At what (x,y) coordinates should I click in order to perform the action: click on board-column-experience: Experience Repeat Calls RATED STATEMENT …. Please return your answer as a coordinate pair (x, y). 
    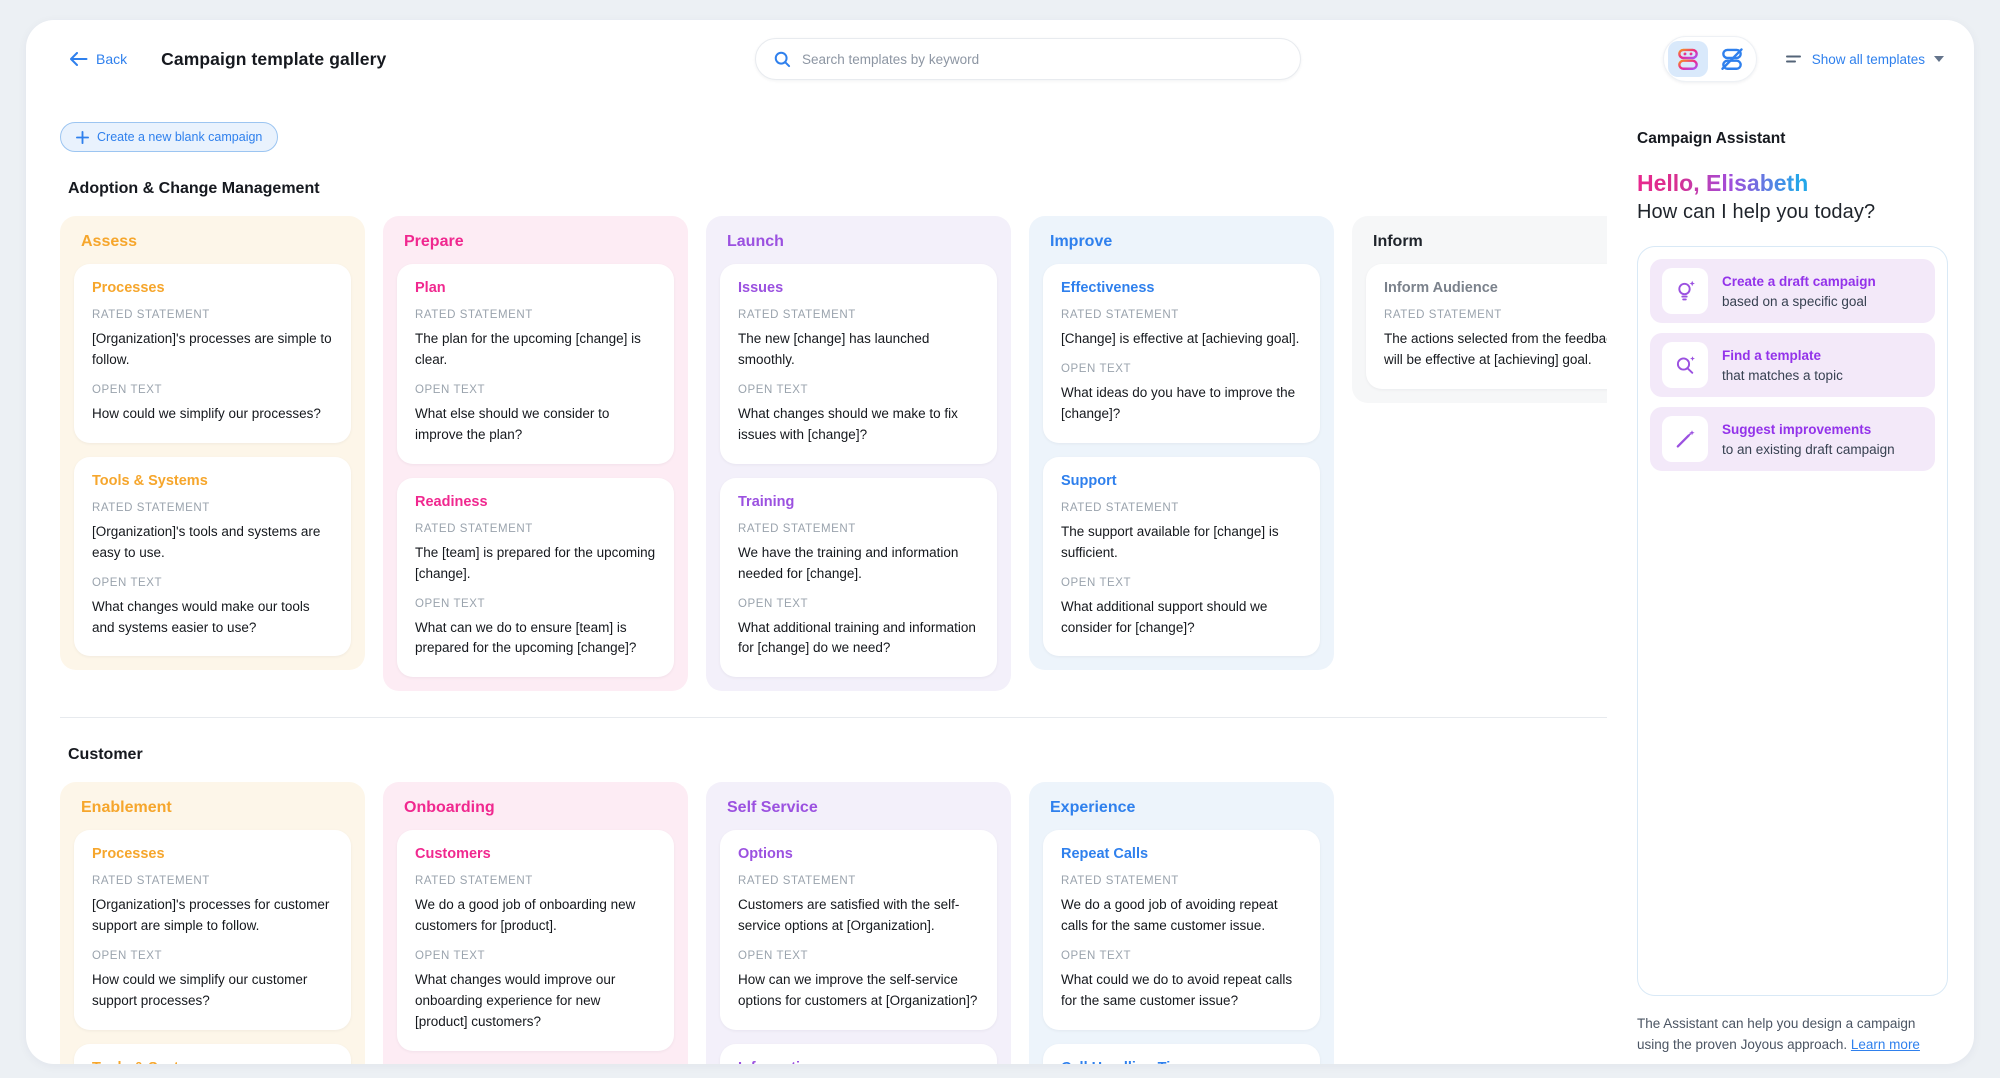
    Looking at the image, I should click on (1181, 923).